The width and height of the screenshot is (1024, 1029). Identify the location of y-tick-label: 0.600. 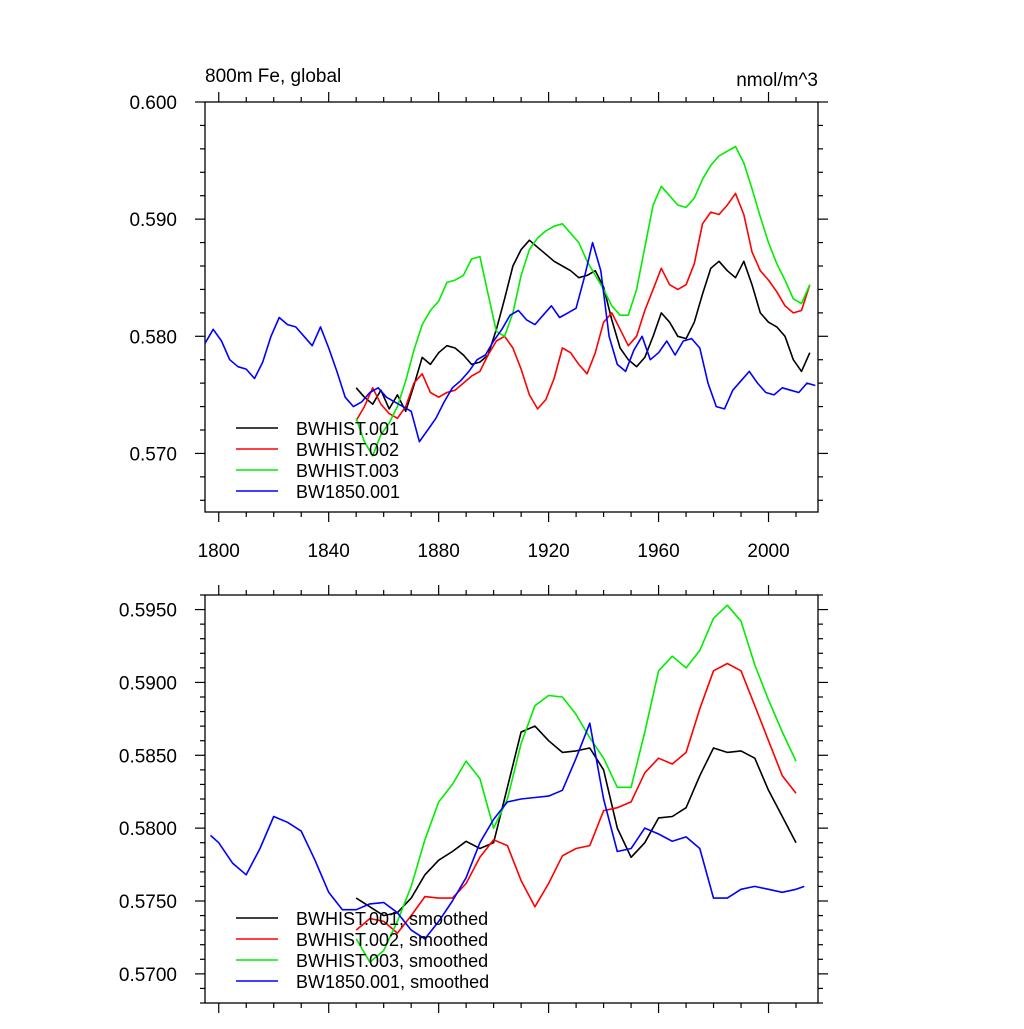
(153, 103).